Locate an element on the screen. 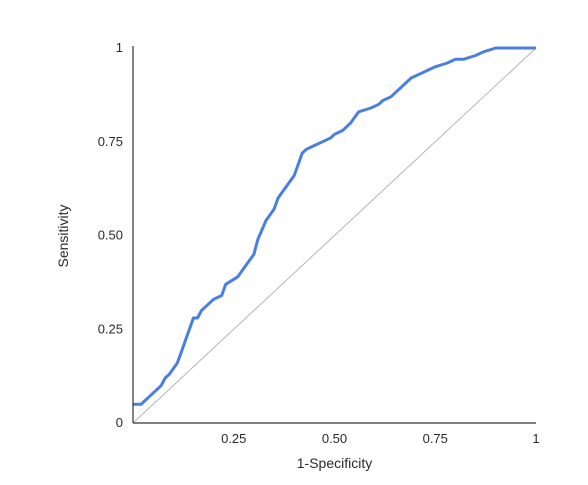 The image size is (588, 485). y-tick-label: 0 is located at coordinates (119, 422).